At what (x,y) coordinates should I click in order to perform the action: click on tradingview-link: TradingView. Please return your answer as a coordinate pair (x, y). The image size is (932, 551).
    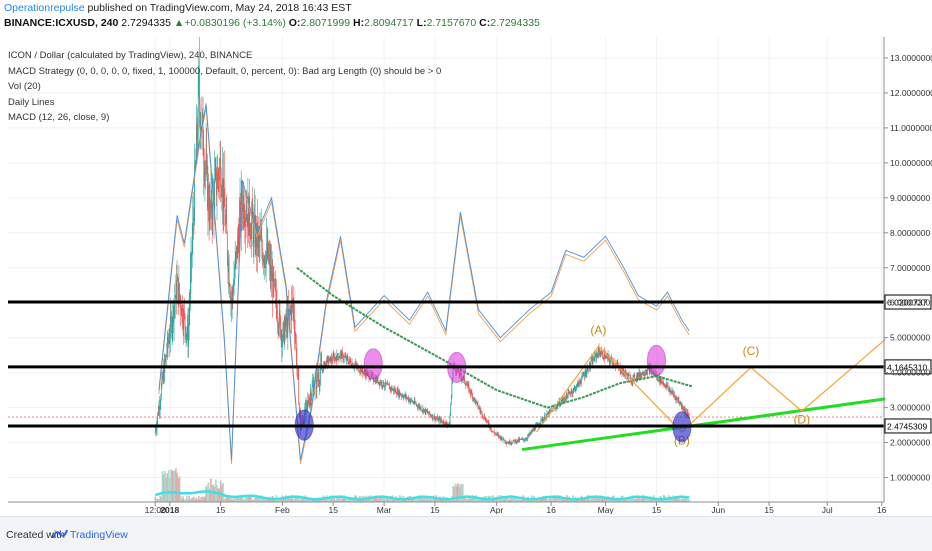
    Looking at the image, I should click on (99, 535).